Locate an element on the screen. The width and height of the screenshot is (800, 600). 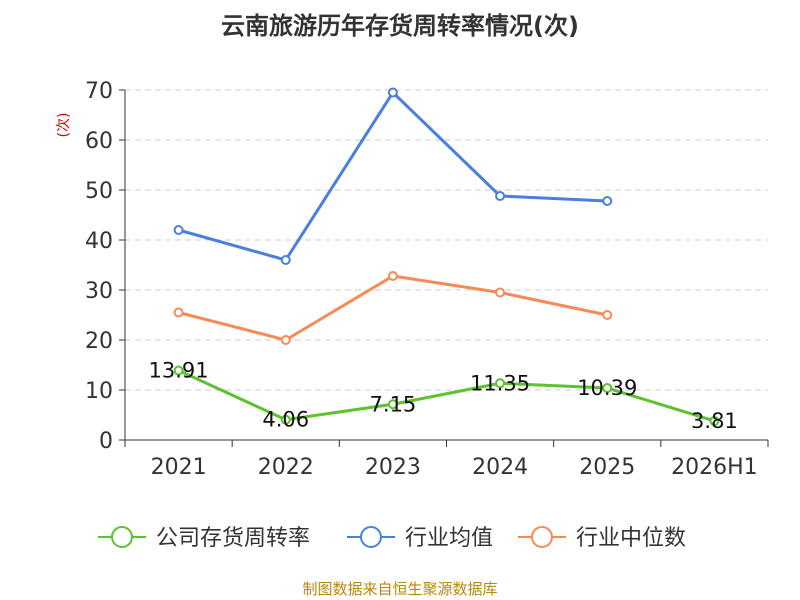
legend-item: 行业均值 is located at coordinates (420, 538).